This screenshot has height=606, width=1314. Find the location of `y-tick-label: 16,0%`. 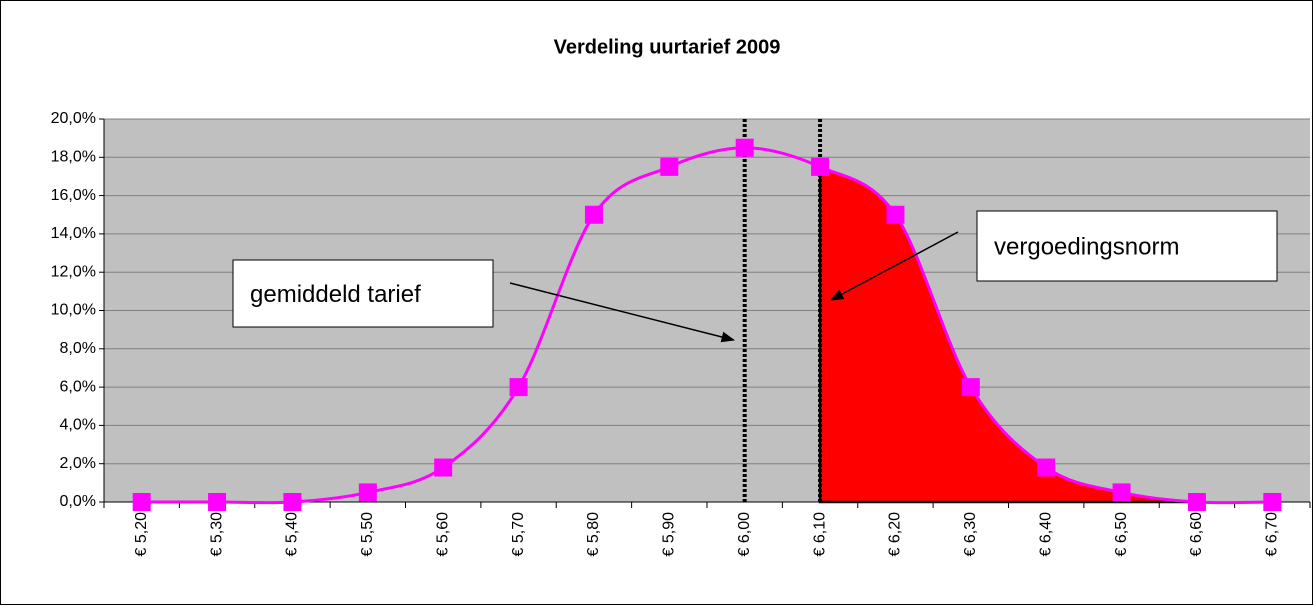

y-tick-label: 16,0% is located at coordinates (73, 195).